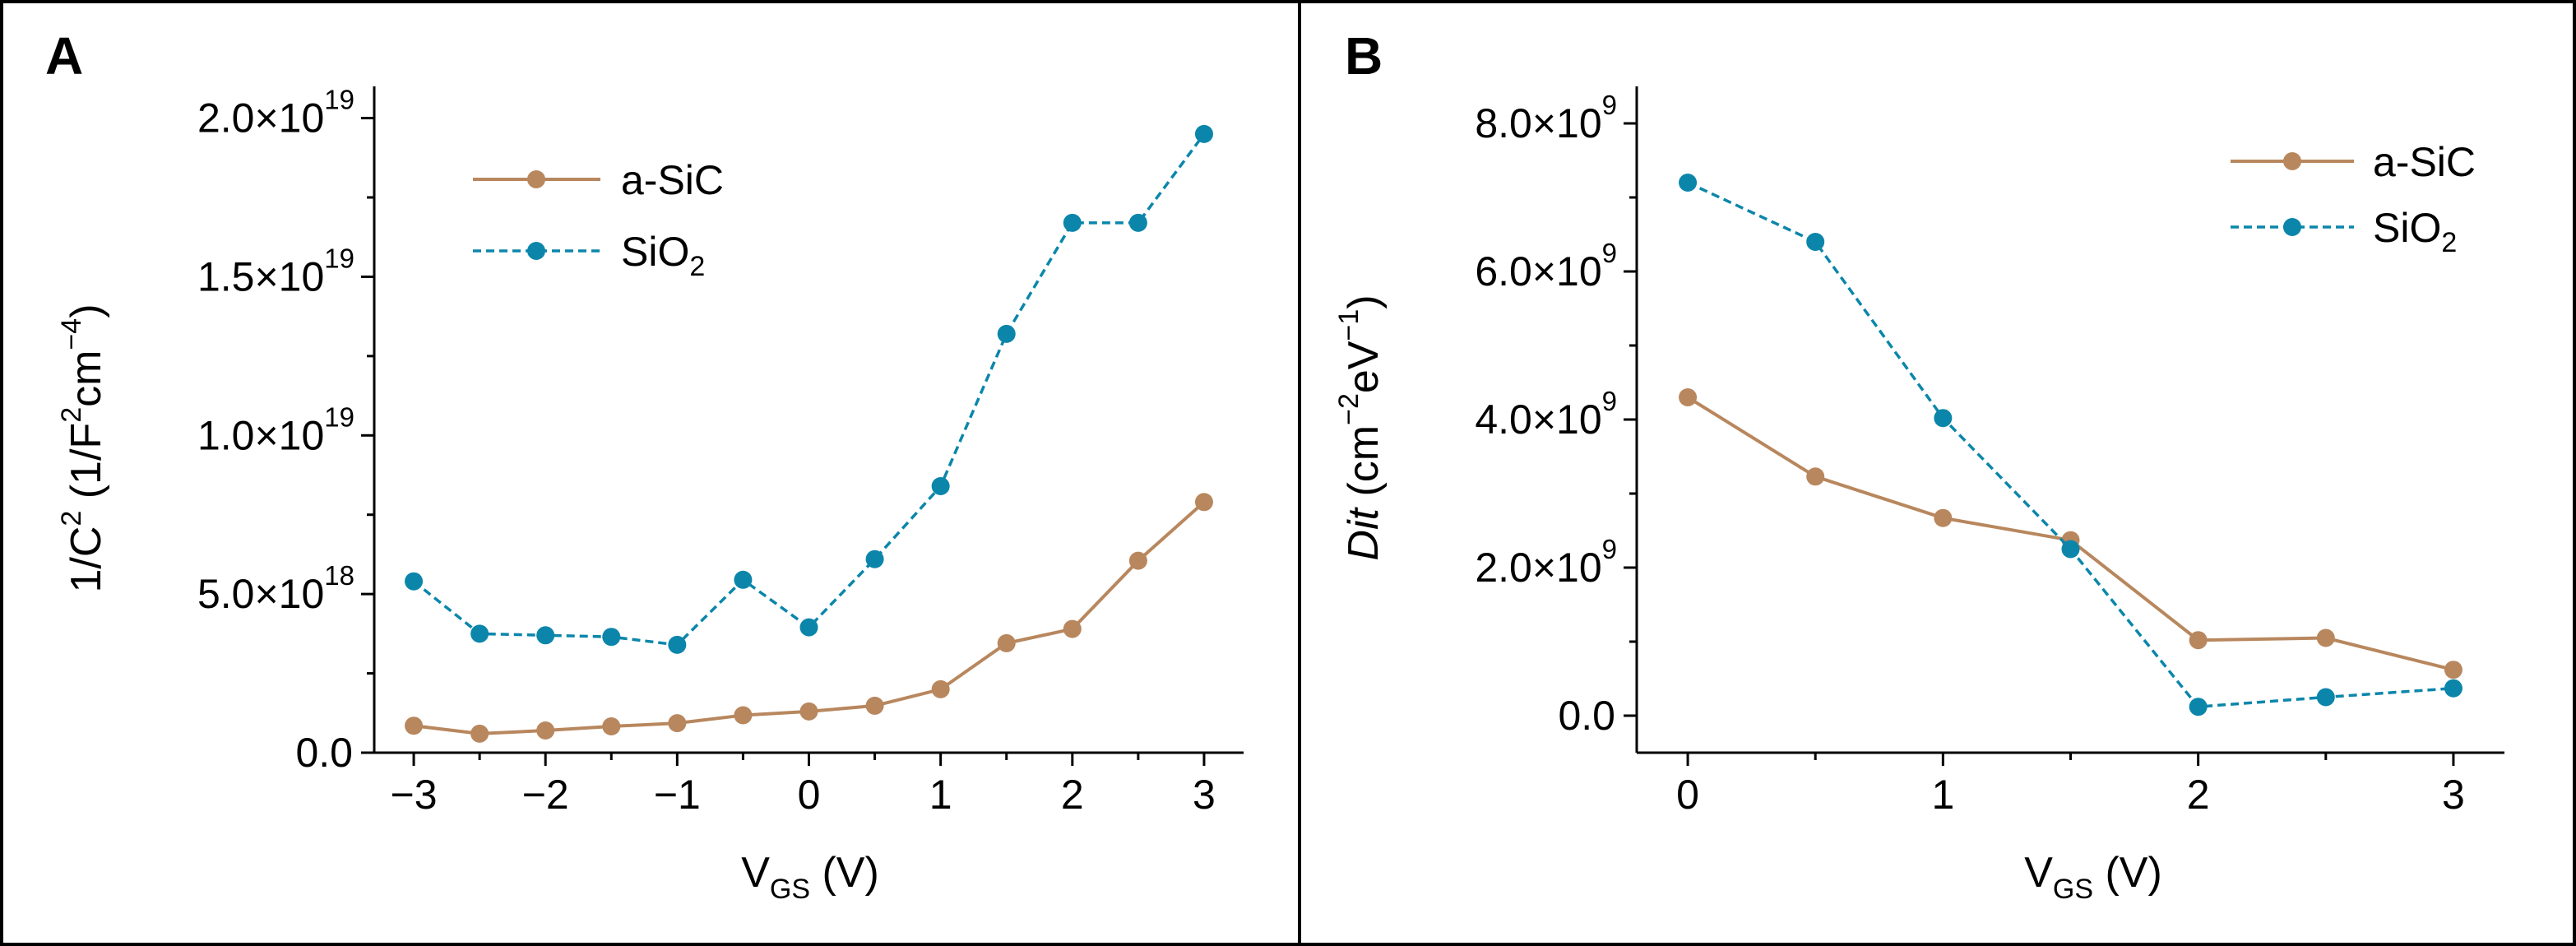  Describe the element at coordinates (790, 889) in the screenshot. I see `panel-a-x-label-sub: GS` at that location.